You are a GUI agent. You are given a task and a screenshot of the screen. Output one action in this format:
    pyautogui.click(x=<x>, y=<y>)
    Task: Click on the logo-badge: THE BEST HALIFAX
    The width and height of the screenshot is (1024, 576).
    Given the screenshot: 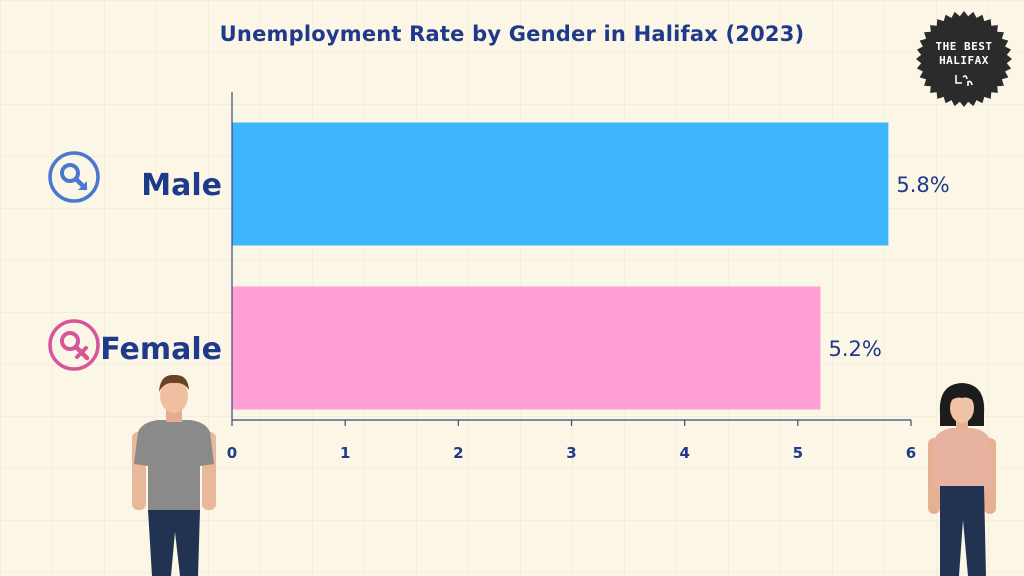 What is the action you would take?
    pyautogui.click(x=964, y=59)
    